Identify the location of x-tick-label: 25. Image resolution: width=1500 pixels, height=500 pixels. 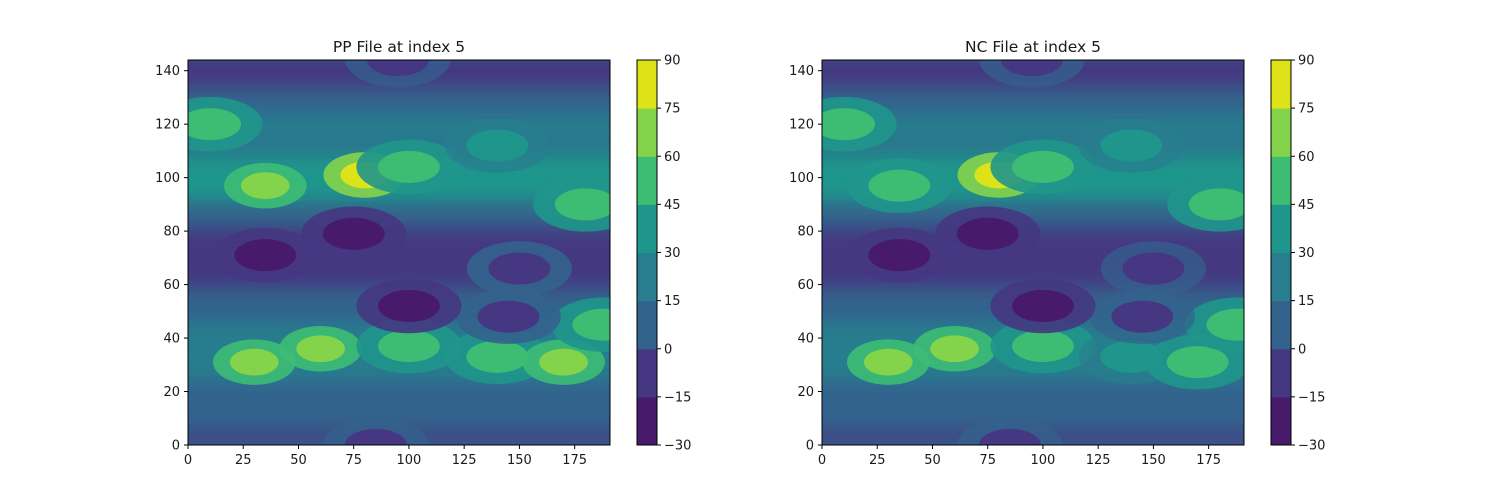
(877, 460).